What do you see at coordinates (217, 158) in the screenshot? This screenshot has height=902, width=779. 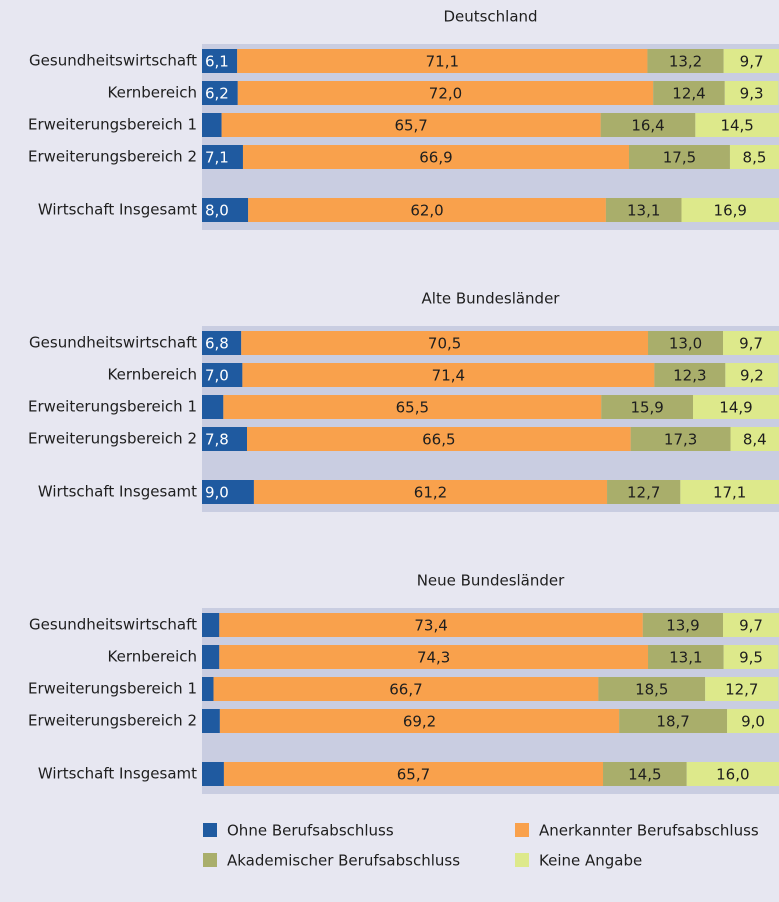 I see `value-label: 7,1` at bounding box center [217, 158].